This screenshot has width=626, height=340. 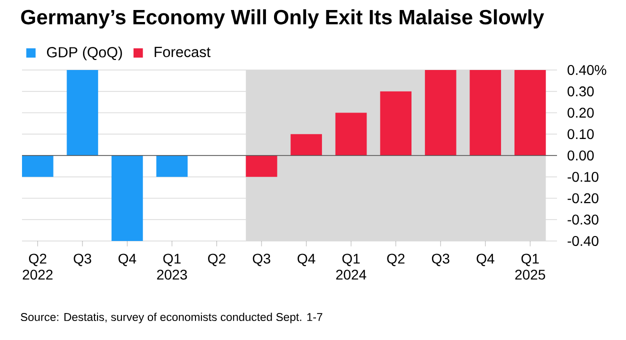 What do you see at coordinates (581, 155) in the screenshot?
I see `y-tick-label: 0.00` at bounding box center [581, 155].